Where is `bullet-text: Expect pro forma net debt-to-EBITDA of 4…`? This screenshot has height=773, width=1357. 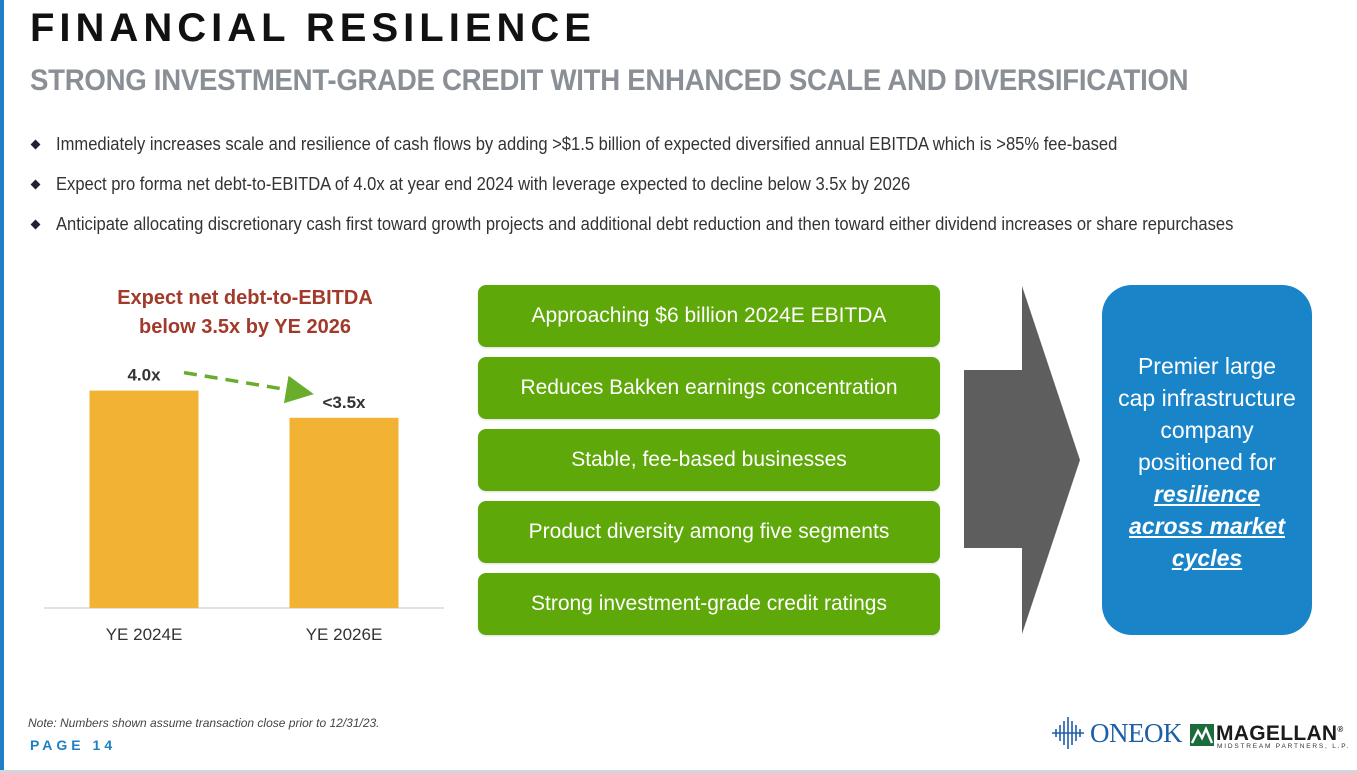
bullet-text: Expect pro forma net debt-to-EBITDA of 4… is located at coordinates (483, 184).